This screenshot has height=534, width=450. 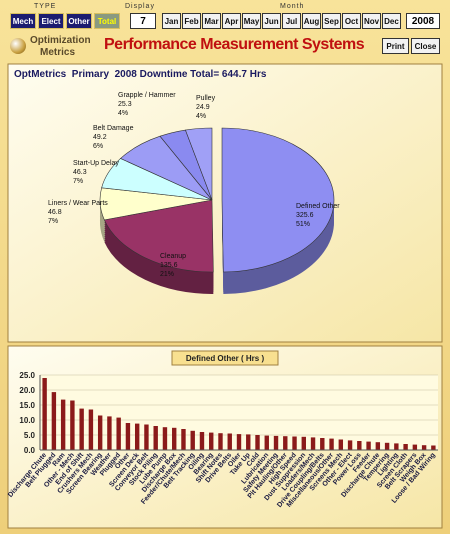 What do you see at coordinates (98, 146) in the screenshot?
I see `slice-percent: 6%` at bounding box center [98, 146].